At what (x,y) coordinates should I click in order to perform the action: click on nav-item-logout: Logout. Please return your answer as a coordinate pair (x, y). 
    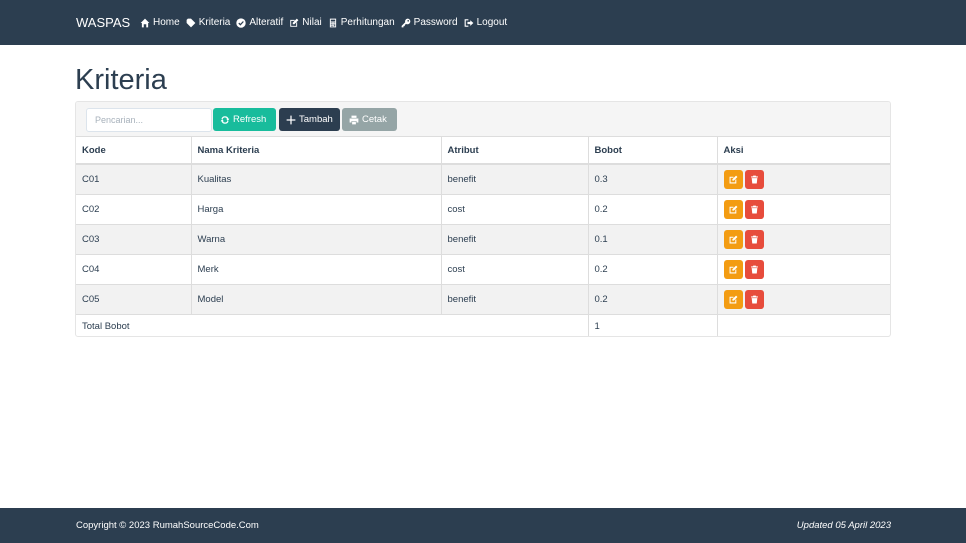
    Looking at the image, I should click on (486, 23).